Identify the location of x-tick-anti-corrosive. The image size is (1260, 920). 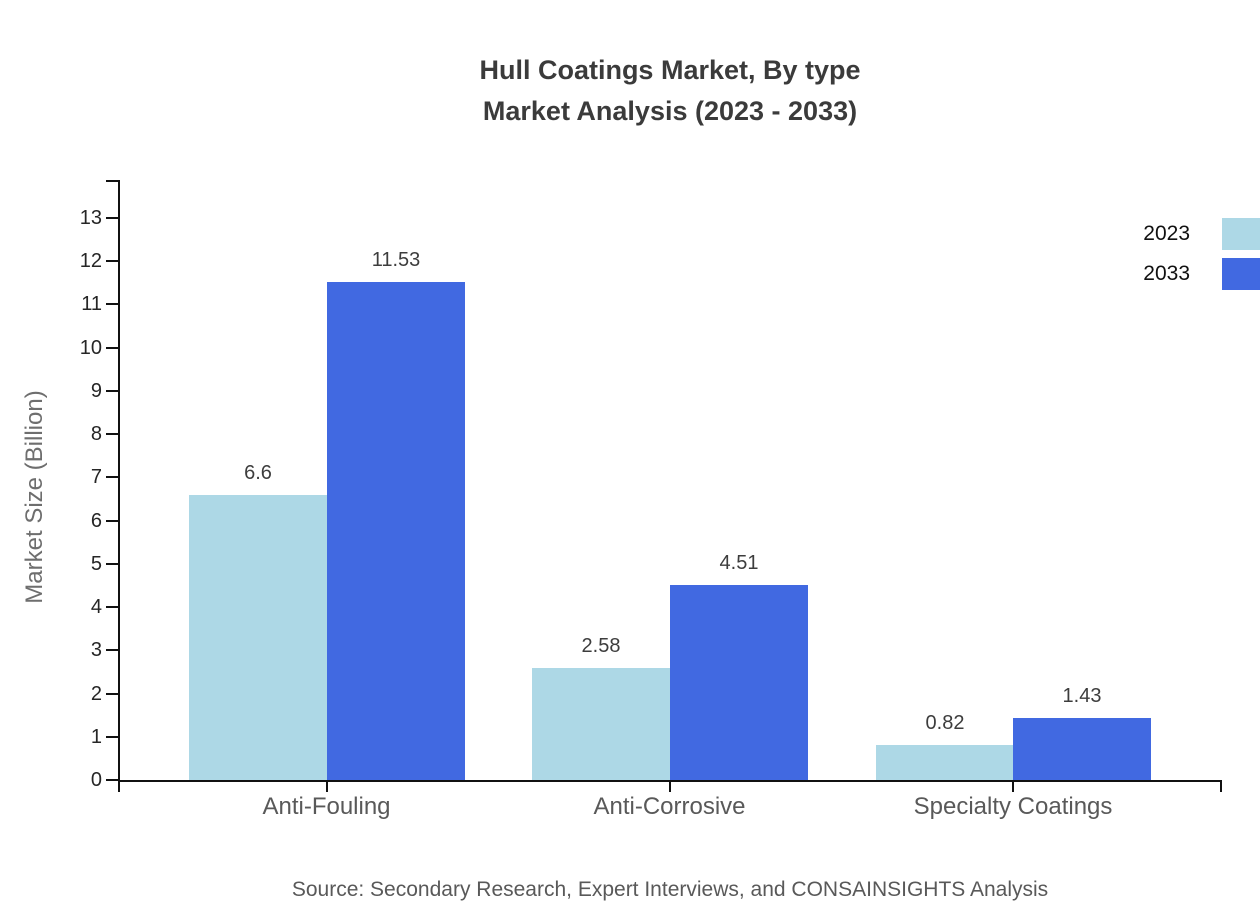
(669, 787).